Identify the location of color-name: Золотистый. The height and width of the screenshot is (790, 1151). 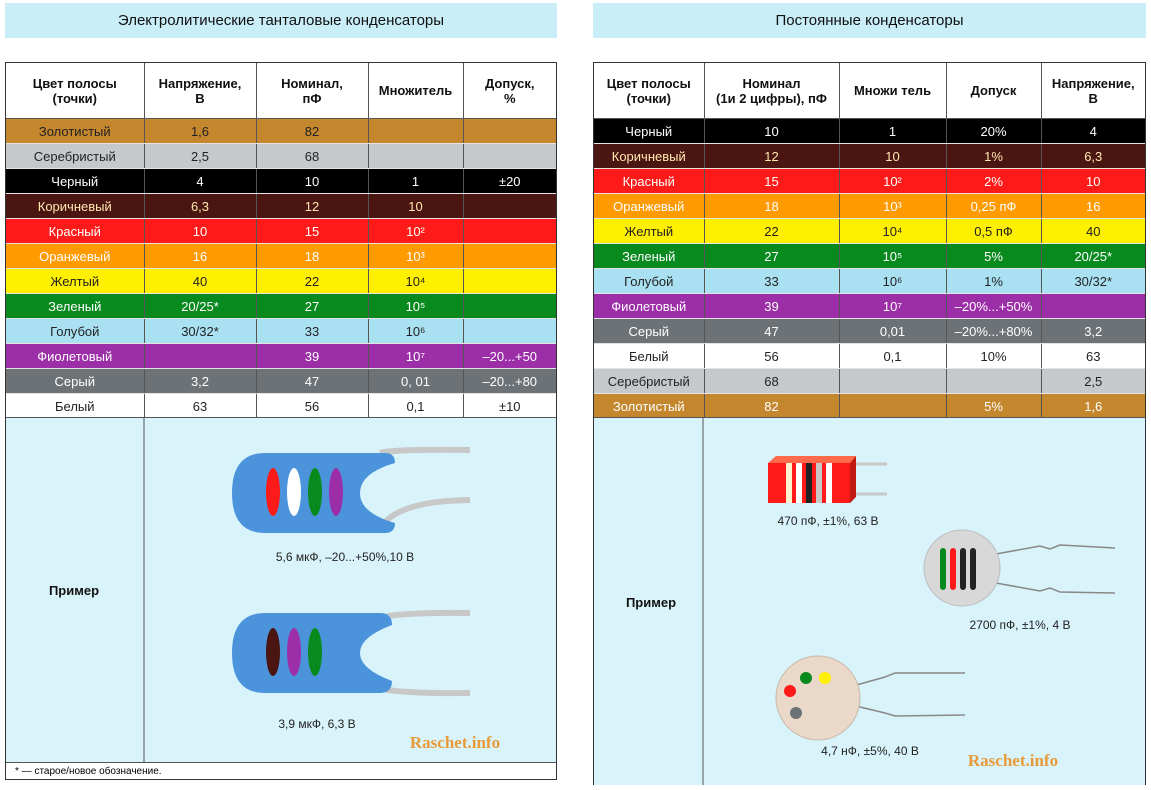
(75, 131).